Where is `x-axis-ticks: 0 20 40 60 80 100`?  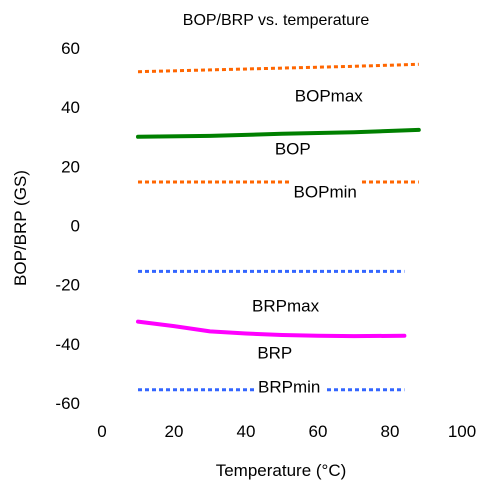
x-axis-ticks: 0 20 40 60 80 100 is located at coordinates (286, 431).